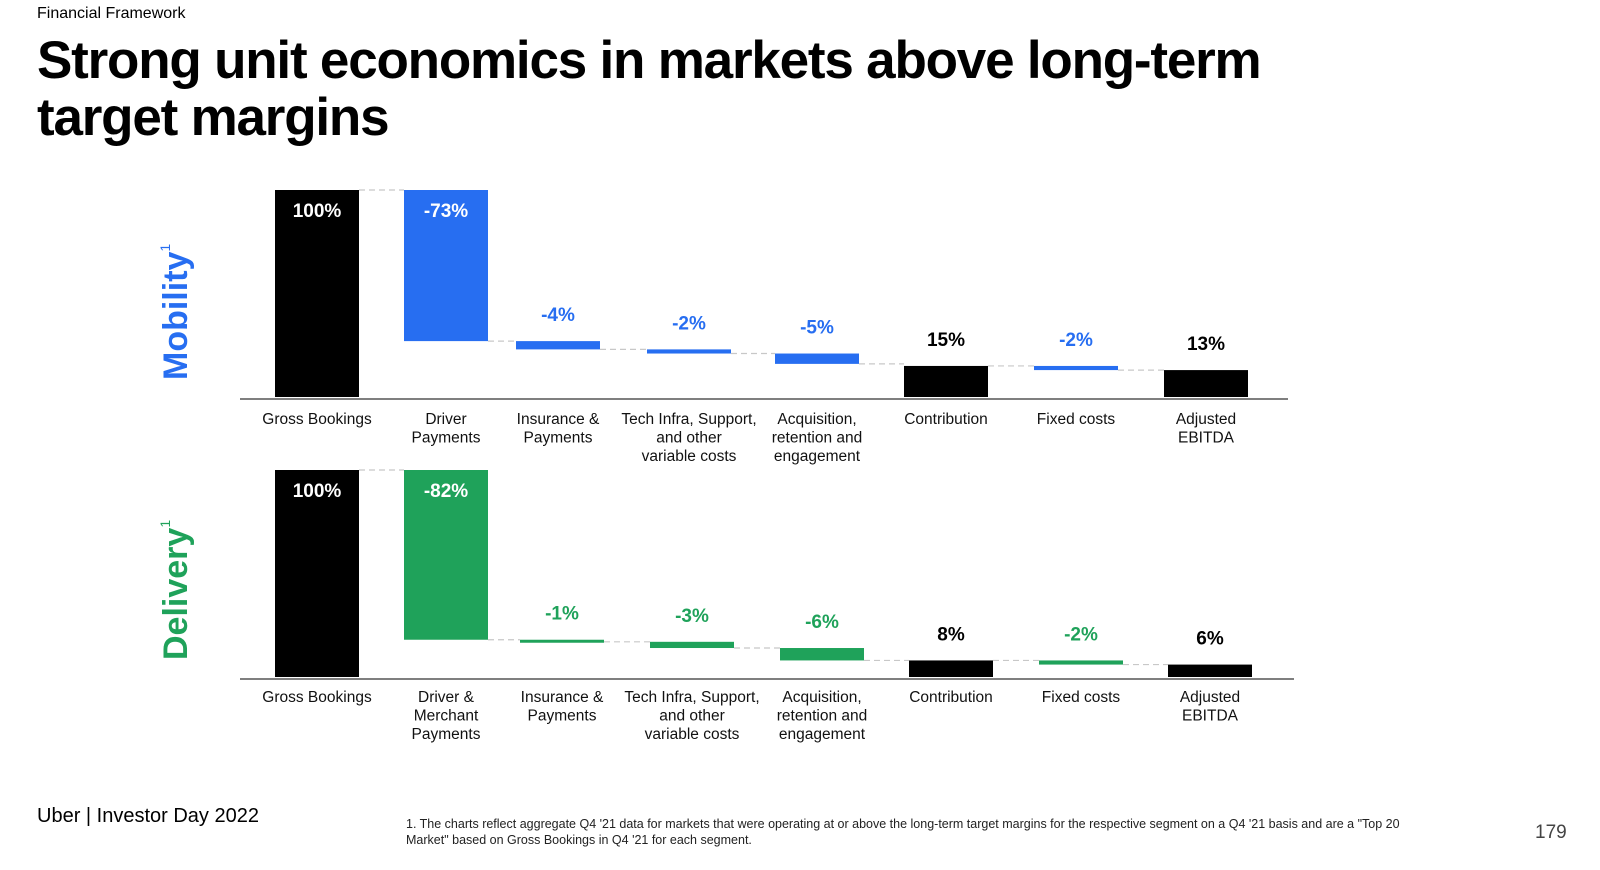  What do you see at coordinates (951, 634) in the screenshot?
I see `bar-value-label: 8%` at bounding box center [951, 634].